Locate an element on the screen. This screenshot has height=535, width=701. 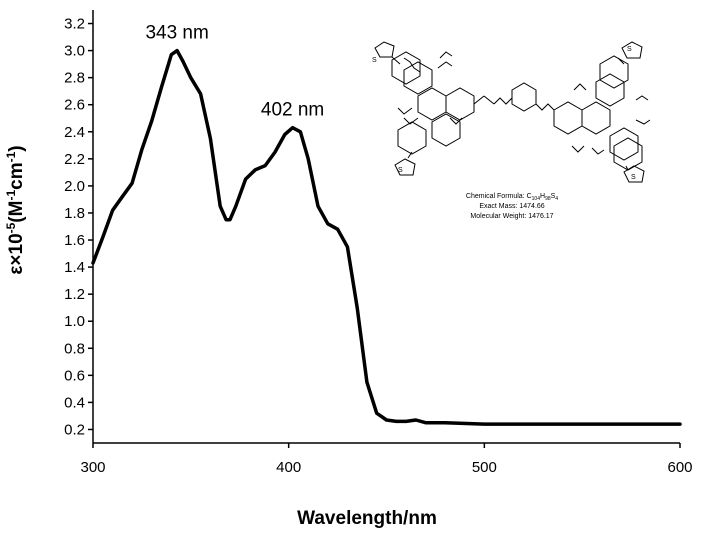
right-core is located at coordinates (602, 113).